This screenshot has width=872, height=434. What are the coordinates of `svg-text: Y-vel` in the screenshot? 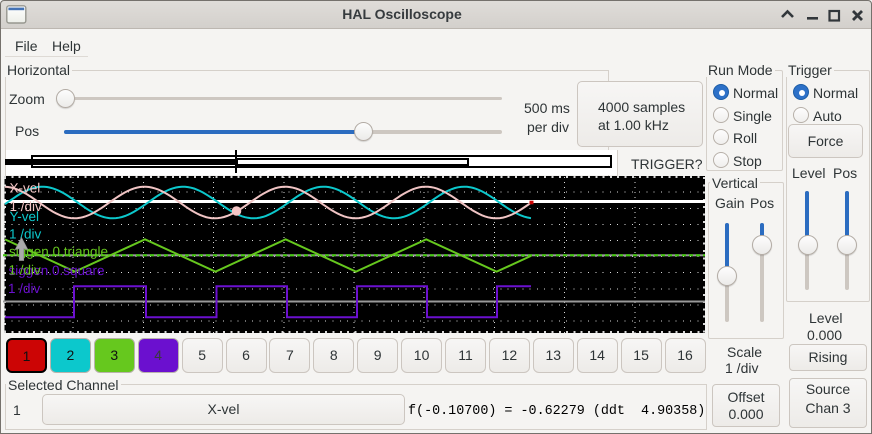 It's located at (25, 216).